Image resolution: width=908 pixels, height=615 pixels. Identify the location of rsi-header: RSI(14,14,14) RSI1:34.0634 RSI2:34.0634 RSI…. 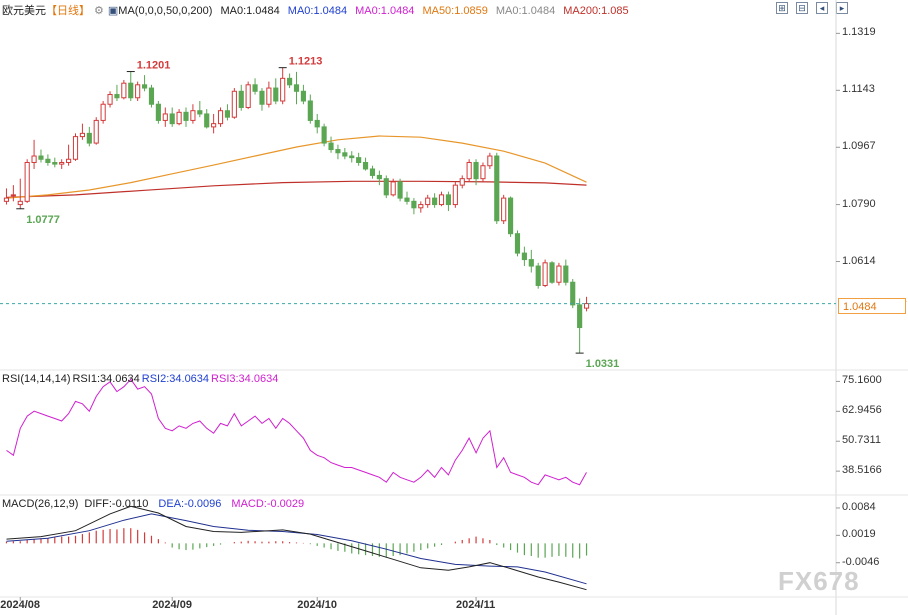
(144, 379).